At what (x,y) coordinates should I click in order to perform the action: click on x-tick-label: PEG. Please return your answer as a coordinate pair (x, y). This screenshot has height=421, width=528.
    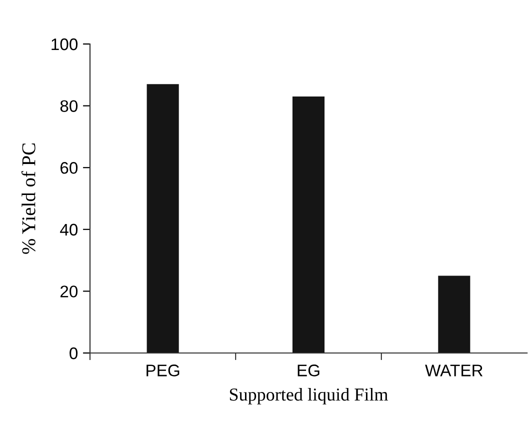
    Looking at the image, I should click on (163, 370).